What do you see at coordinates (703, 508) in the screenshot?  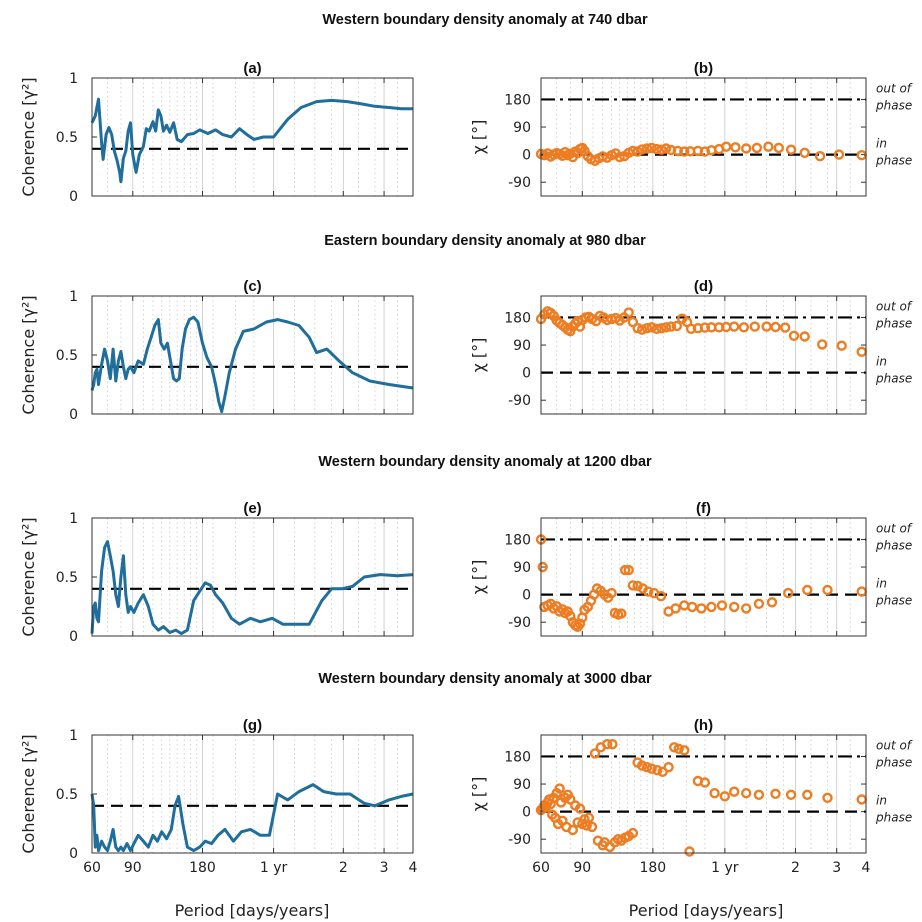 I see `panel-label-2-right: (f)` at bounding box center [703, 508].